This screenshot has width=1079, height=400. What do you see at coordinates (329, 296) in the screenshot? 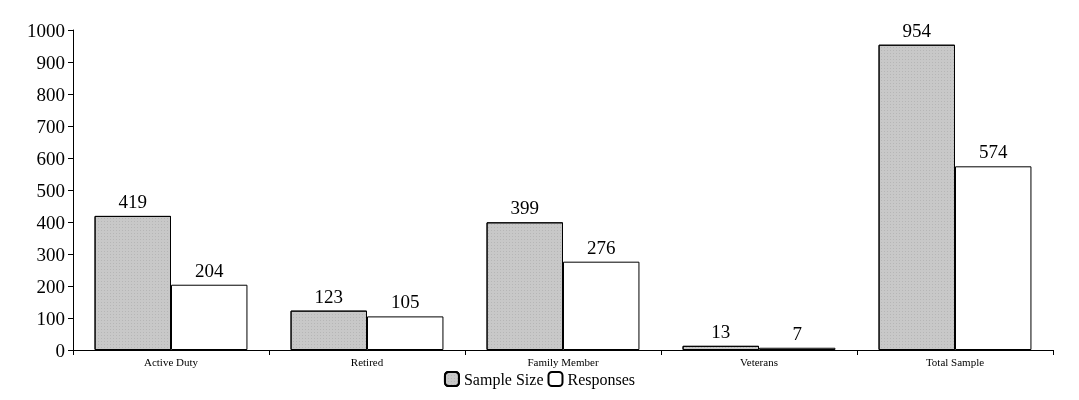
I see `data-label: 123` at bounding box center [329, 296].